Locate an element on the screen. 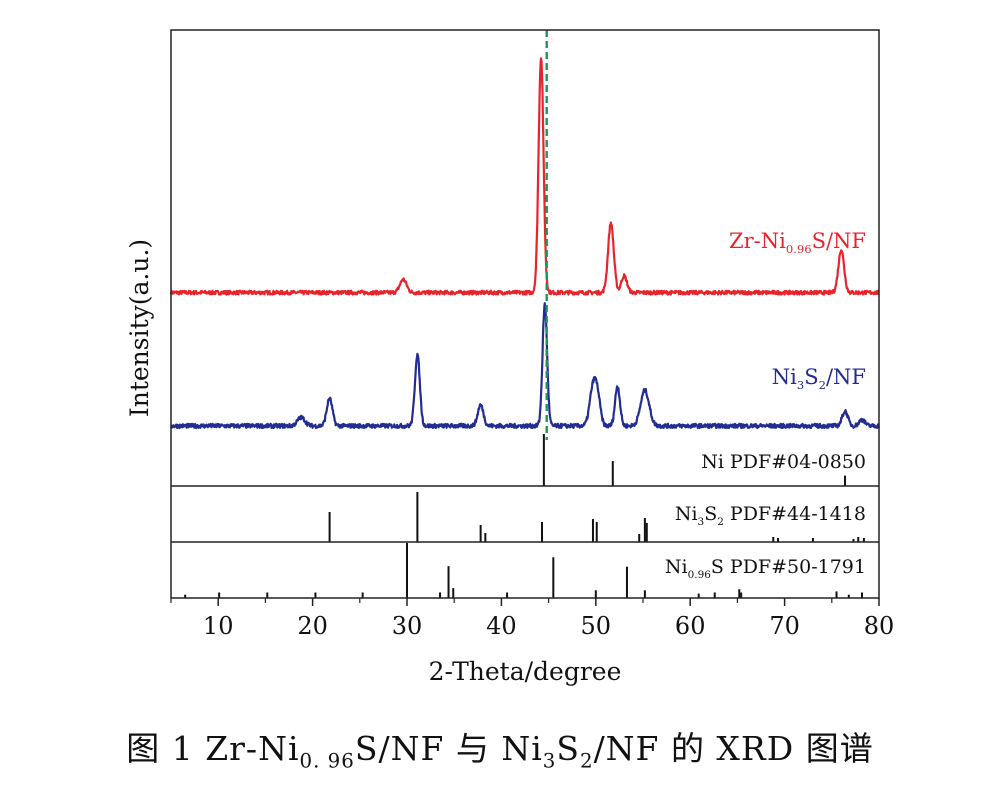 The width and height of the screenshot is (1000, 788). caption-sub1: 0. 96 is located at coordinates (327, 761).